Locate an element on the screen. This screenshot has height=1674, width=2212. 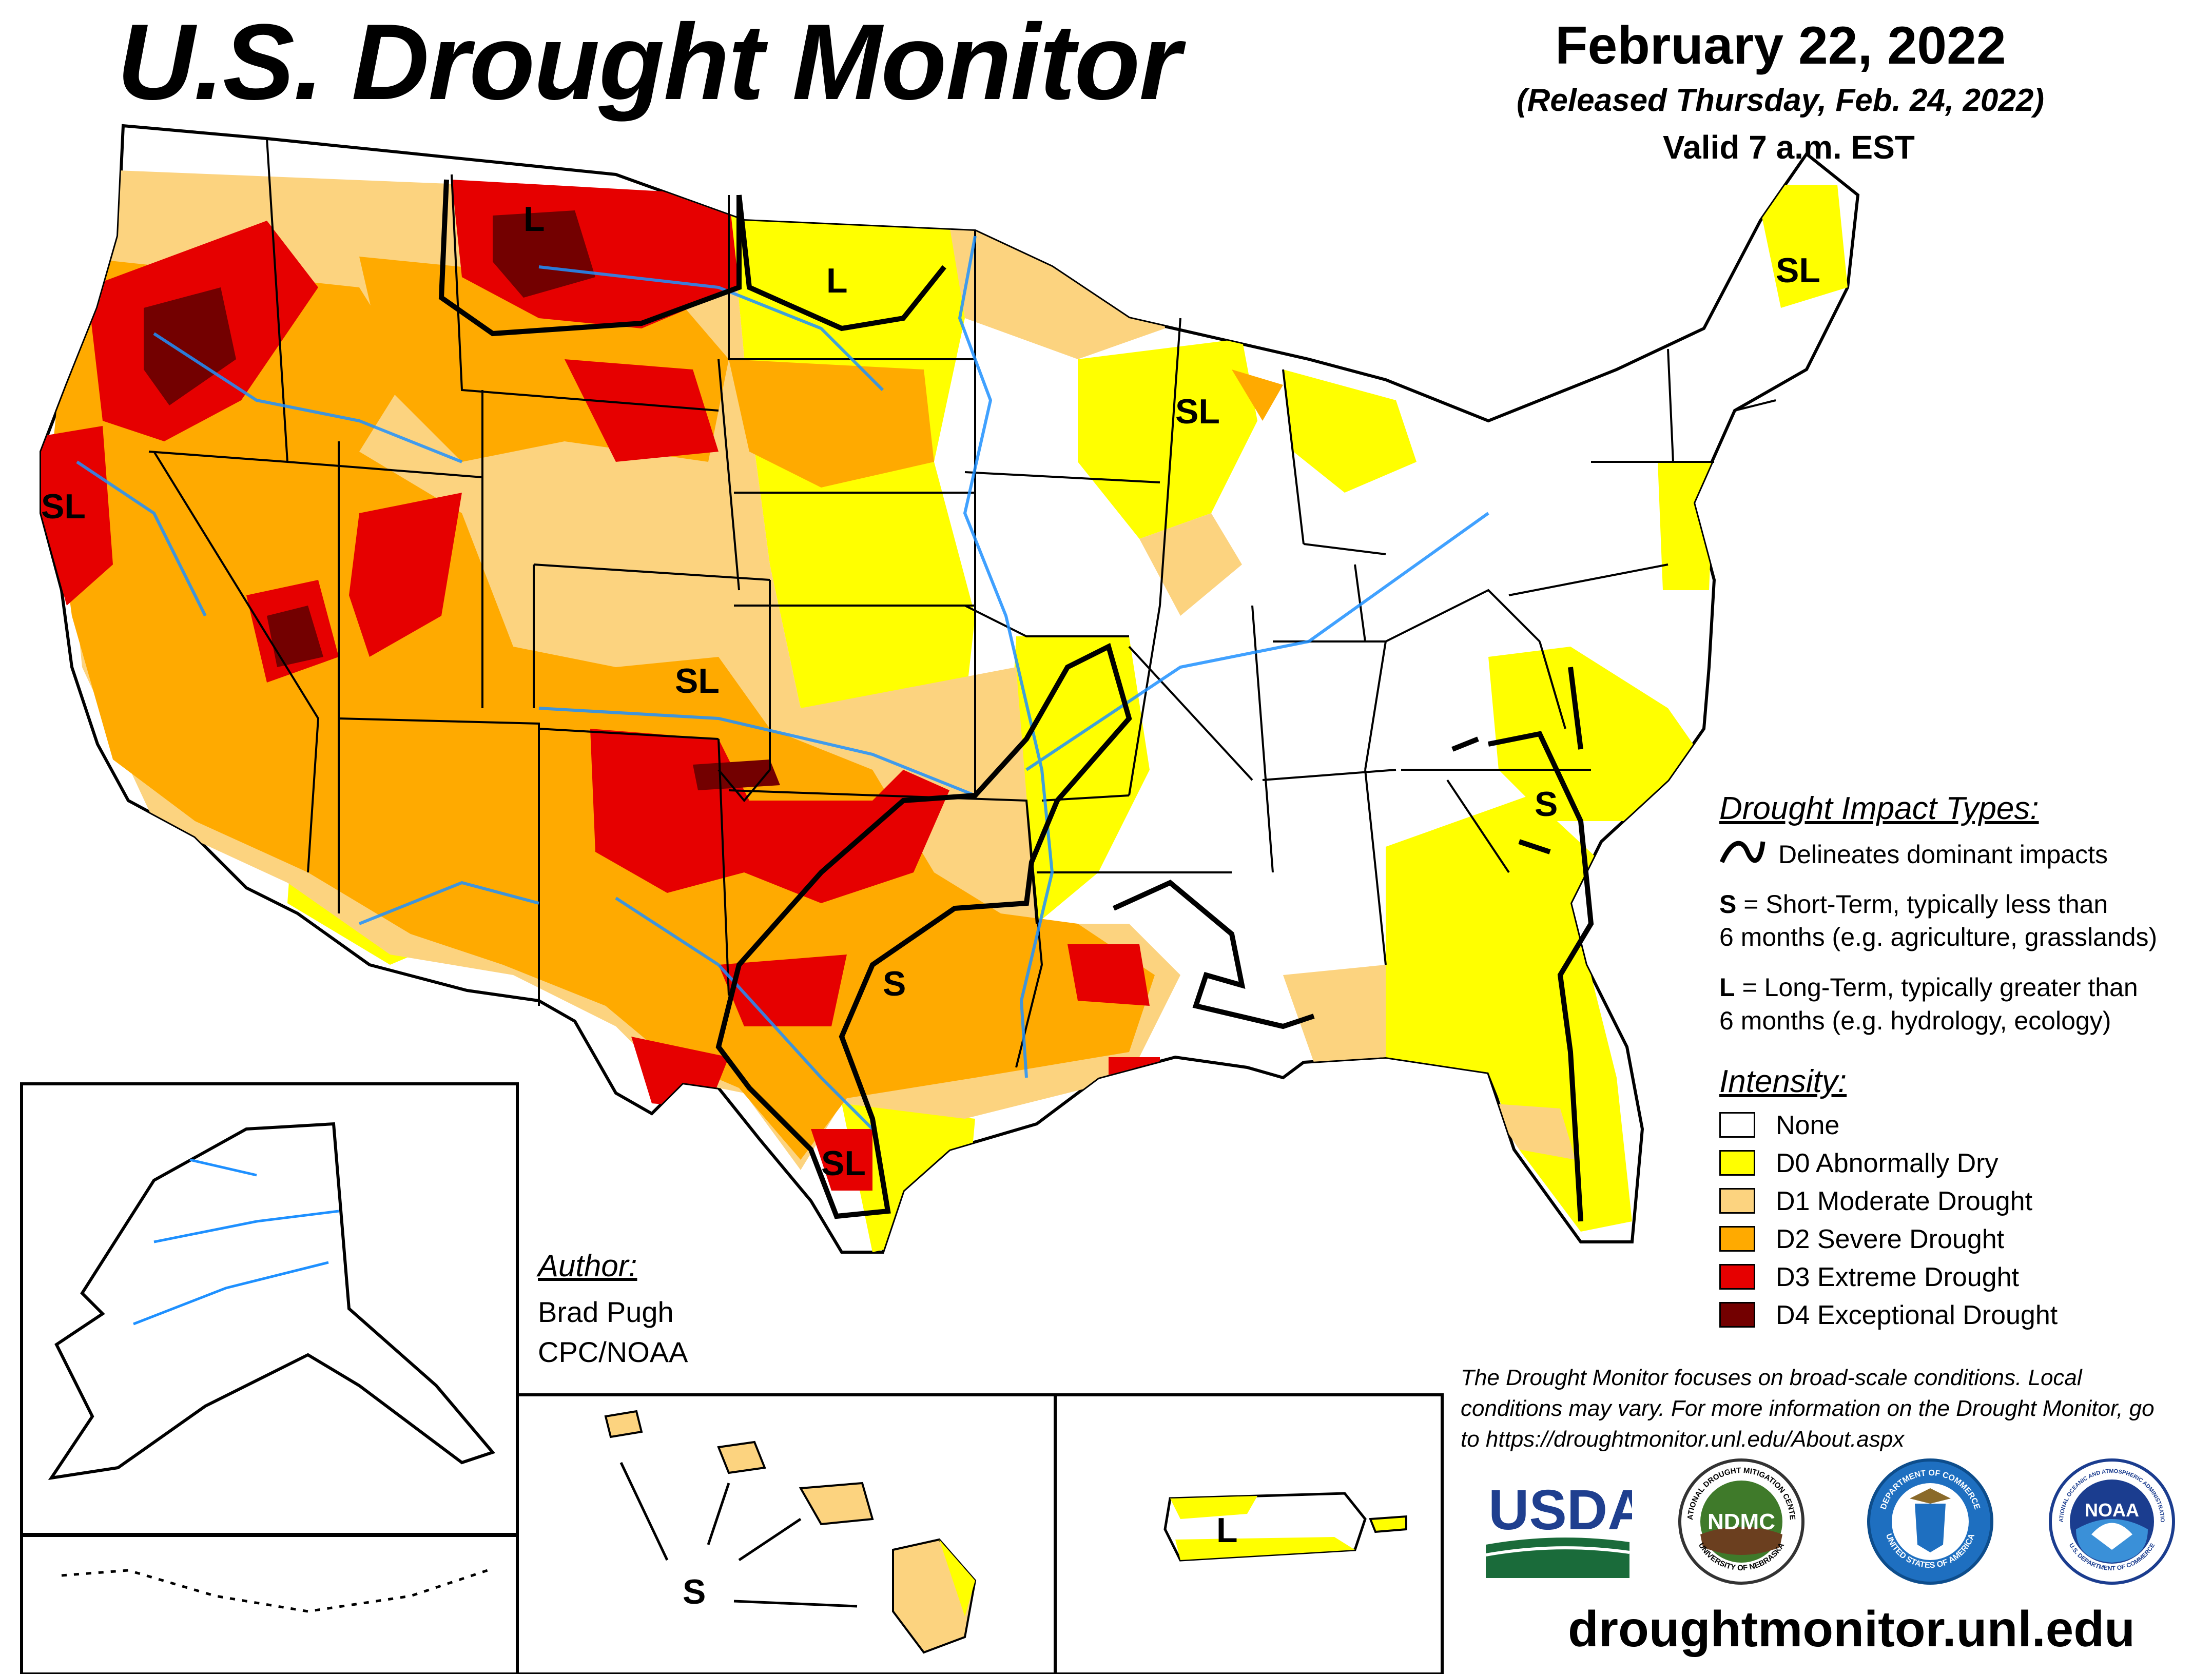
impact-label-puerto-rico: L is located at coordinates (1227, 1530).